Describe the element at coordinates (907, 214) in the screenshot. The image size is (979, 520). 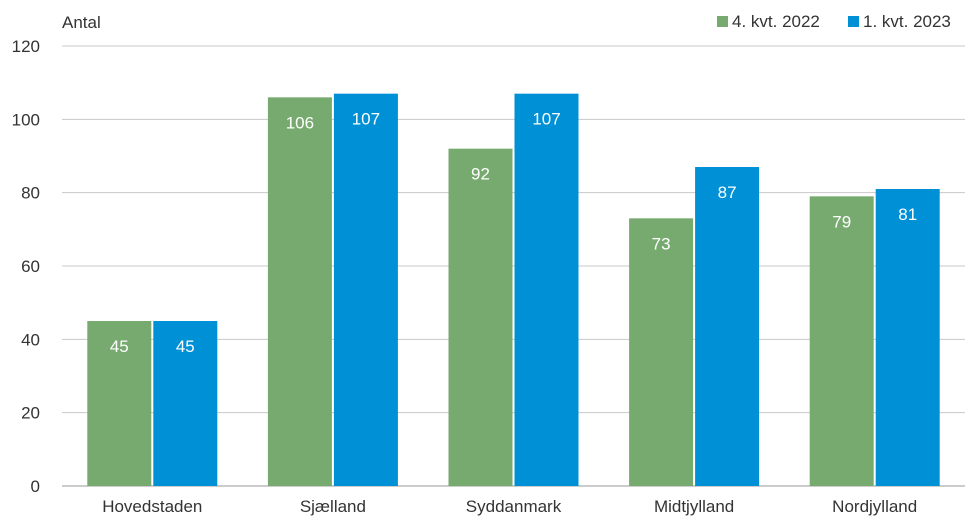
I see `bar-value-label: 81` at that location.